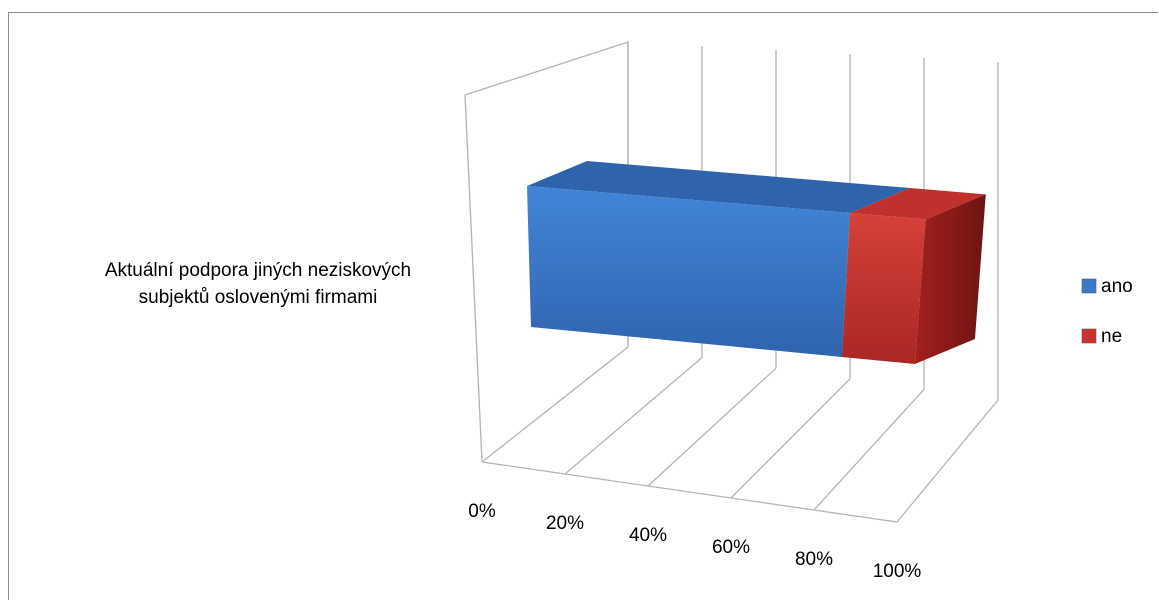 The height and width of the screenshot is (600, 1159). Describe the element at coordinates (482, 511) in the screenshot. I see `x-tick-label: 0%` at that location.